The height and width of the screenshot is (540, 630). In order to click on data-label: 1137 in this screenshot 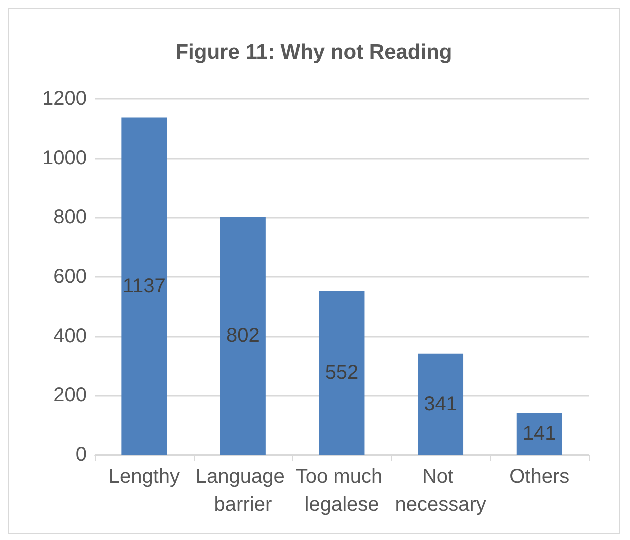, I will do `click(144, 286)`.